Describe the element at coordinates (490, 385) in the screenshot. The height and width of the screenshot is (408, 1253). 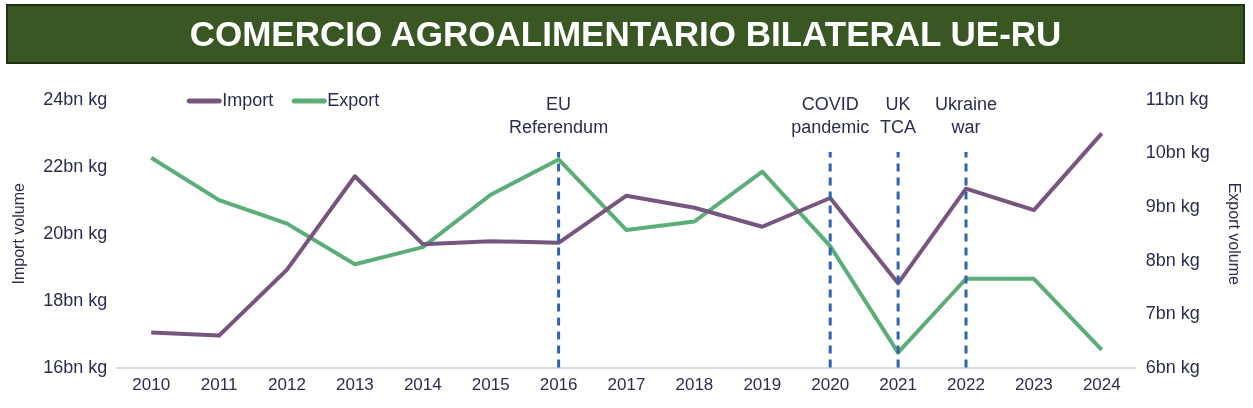
I see `x-tick-label: 2015` at that location.